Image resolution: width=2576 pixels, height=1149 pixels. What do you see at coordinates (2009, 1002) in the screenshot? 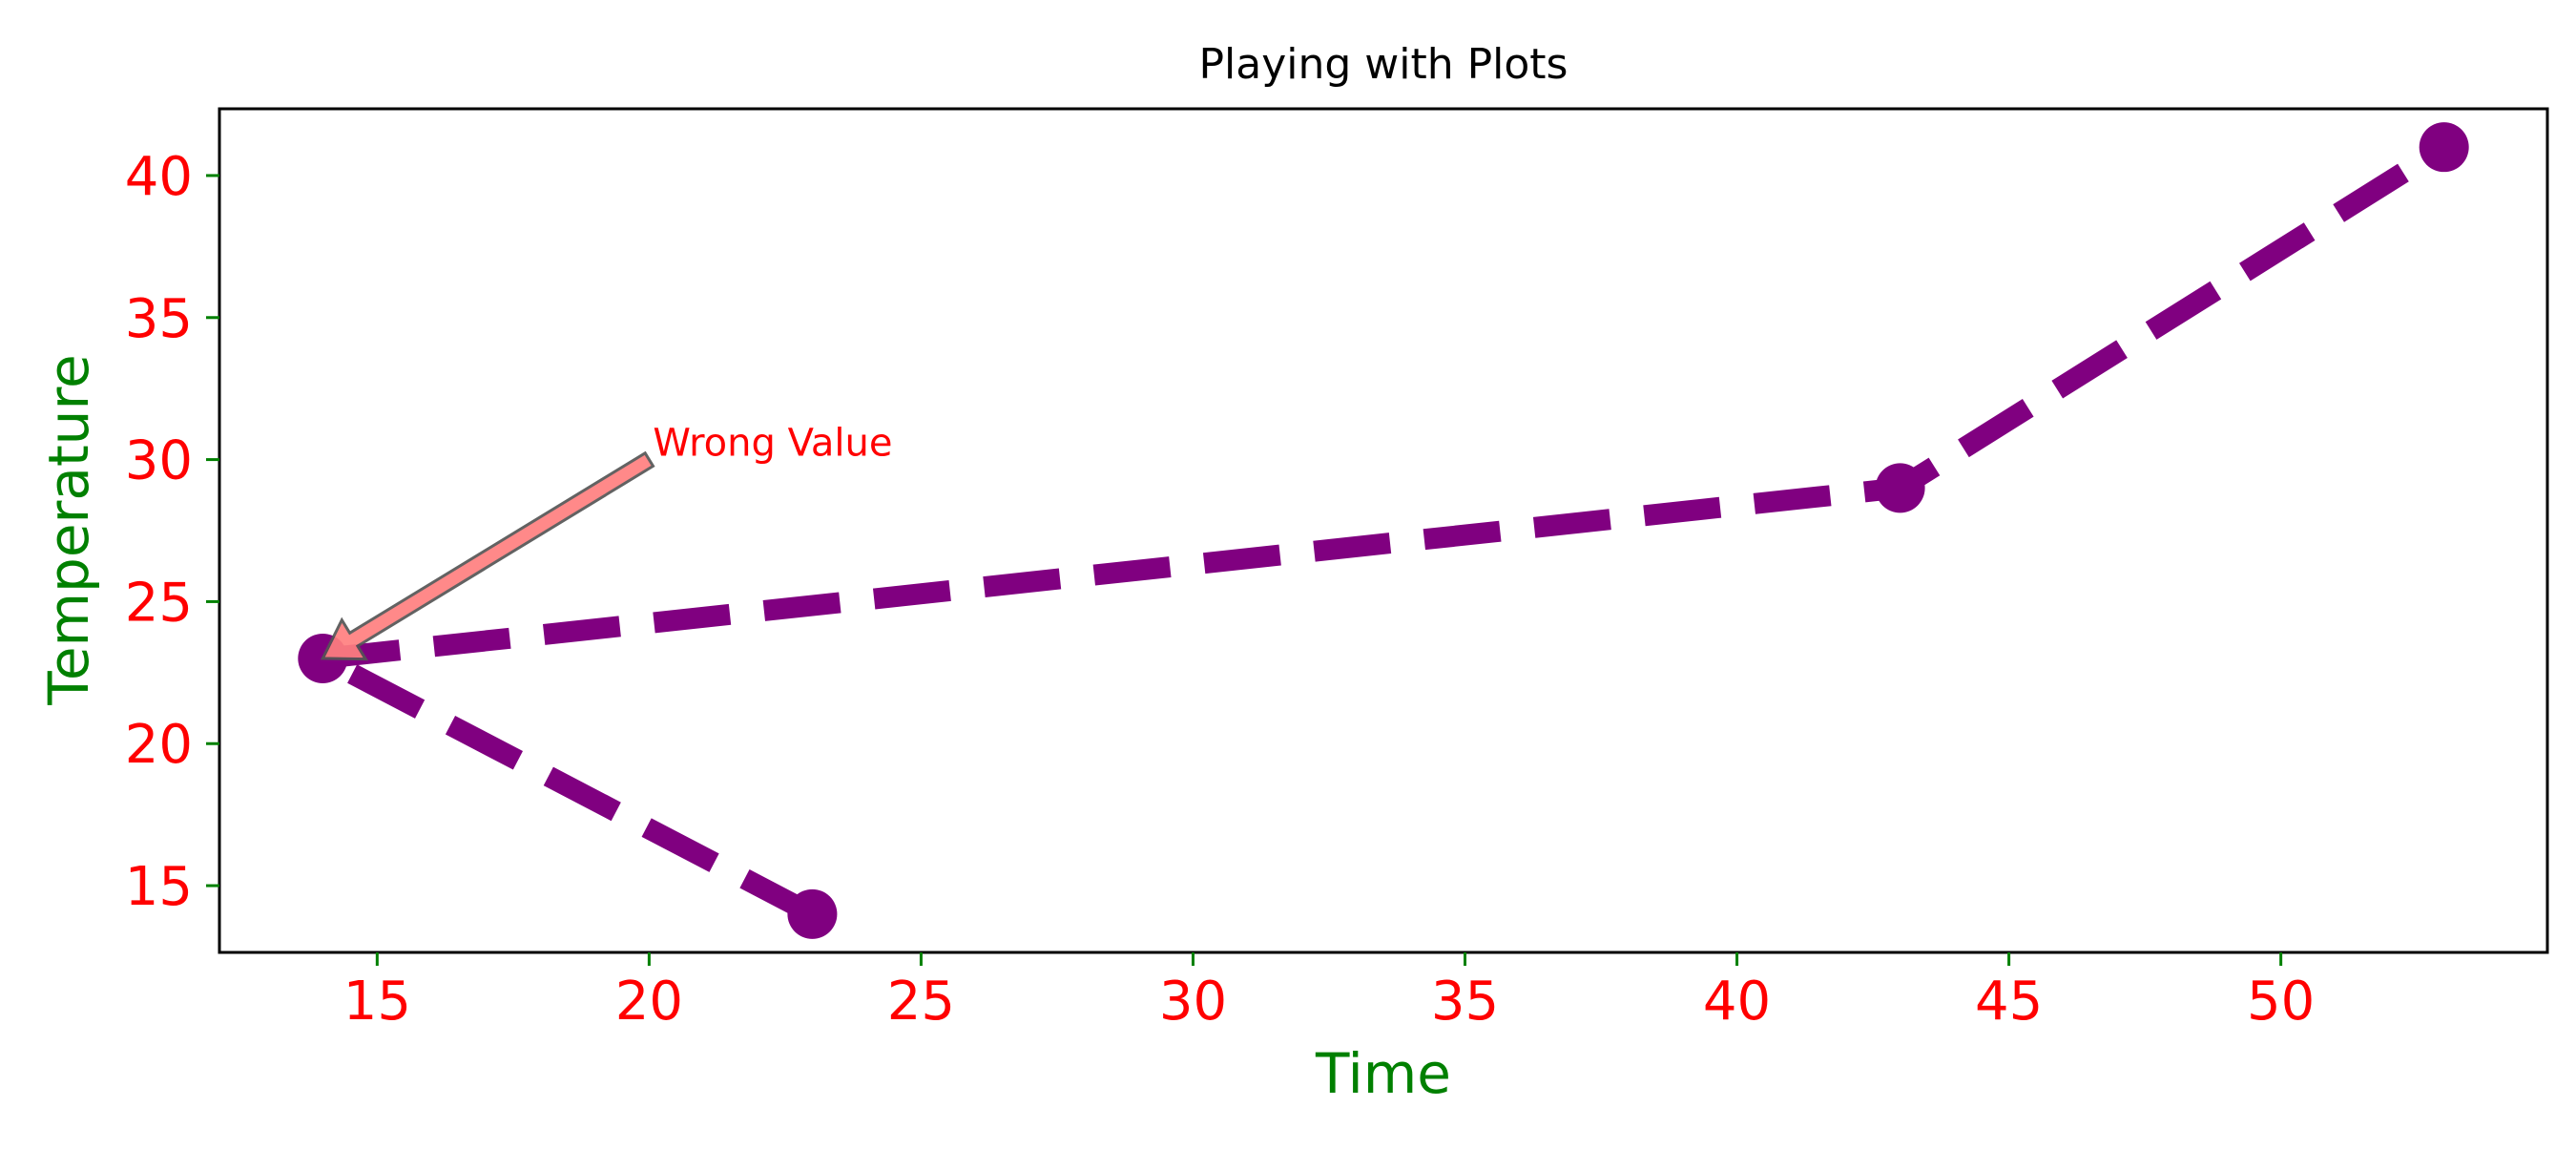
I see `x-tick-label: 45` at bounding box center [2009, 1002].